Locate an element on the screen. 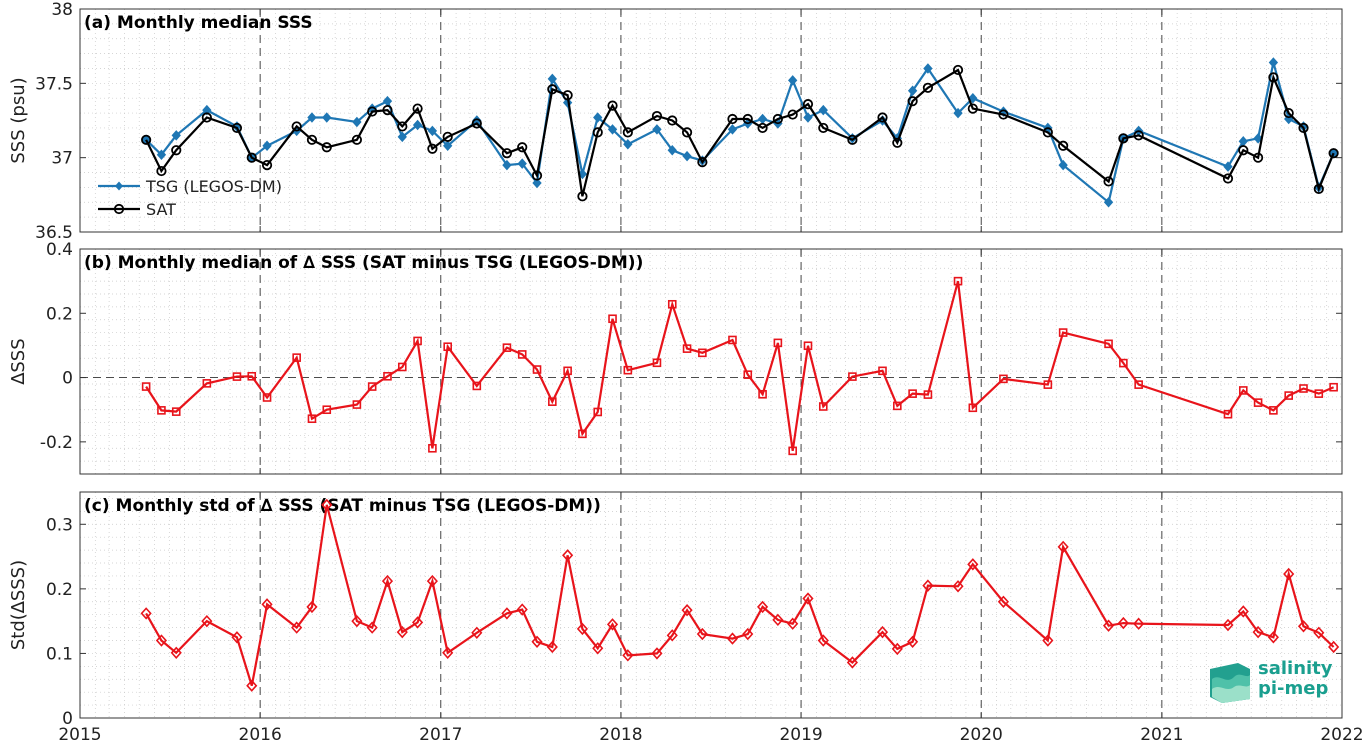 The image size is (1367, 745). y-tick-label: 38 is located at coordinates (62, 10).